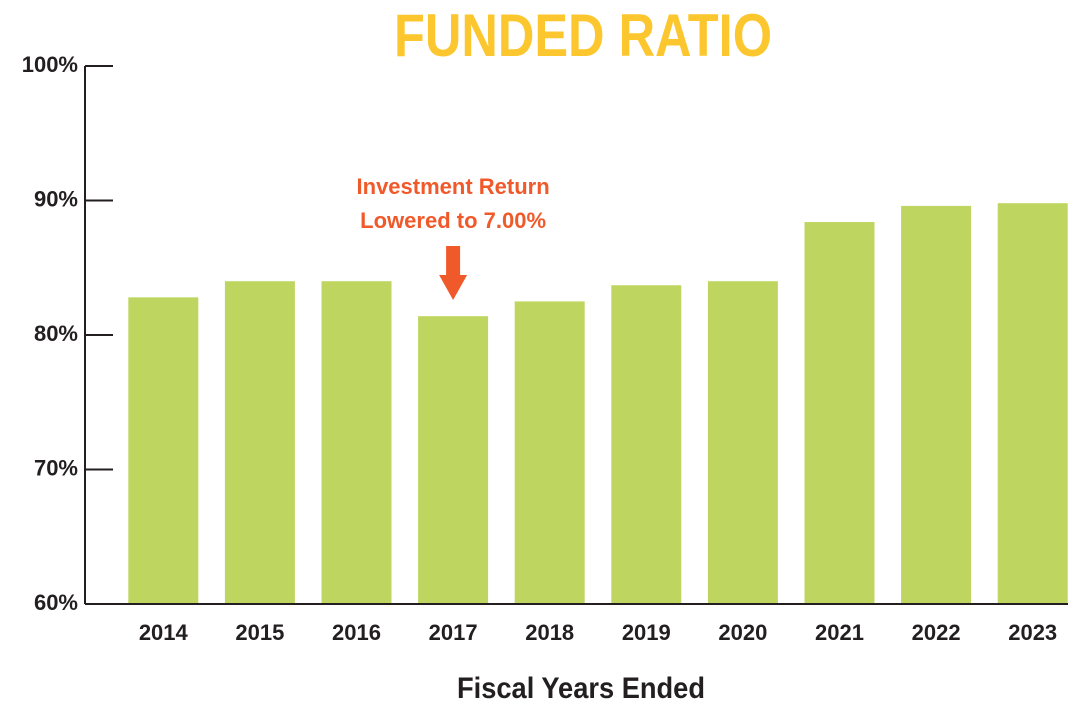 The height and width of the screenshot is (705, 1068). What do you see at coordinates (56, 333) in the screenshot?
I see `y-tick-label: 80%` at bounding box center [56, 333].